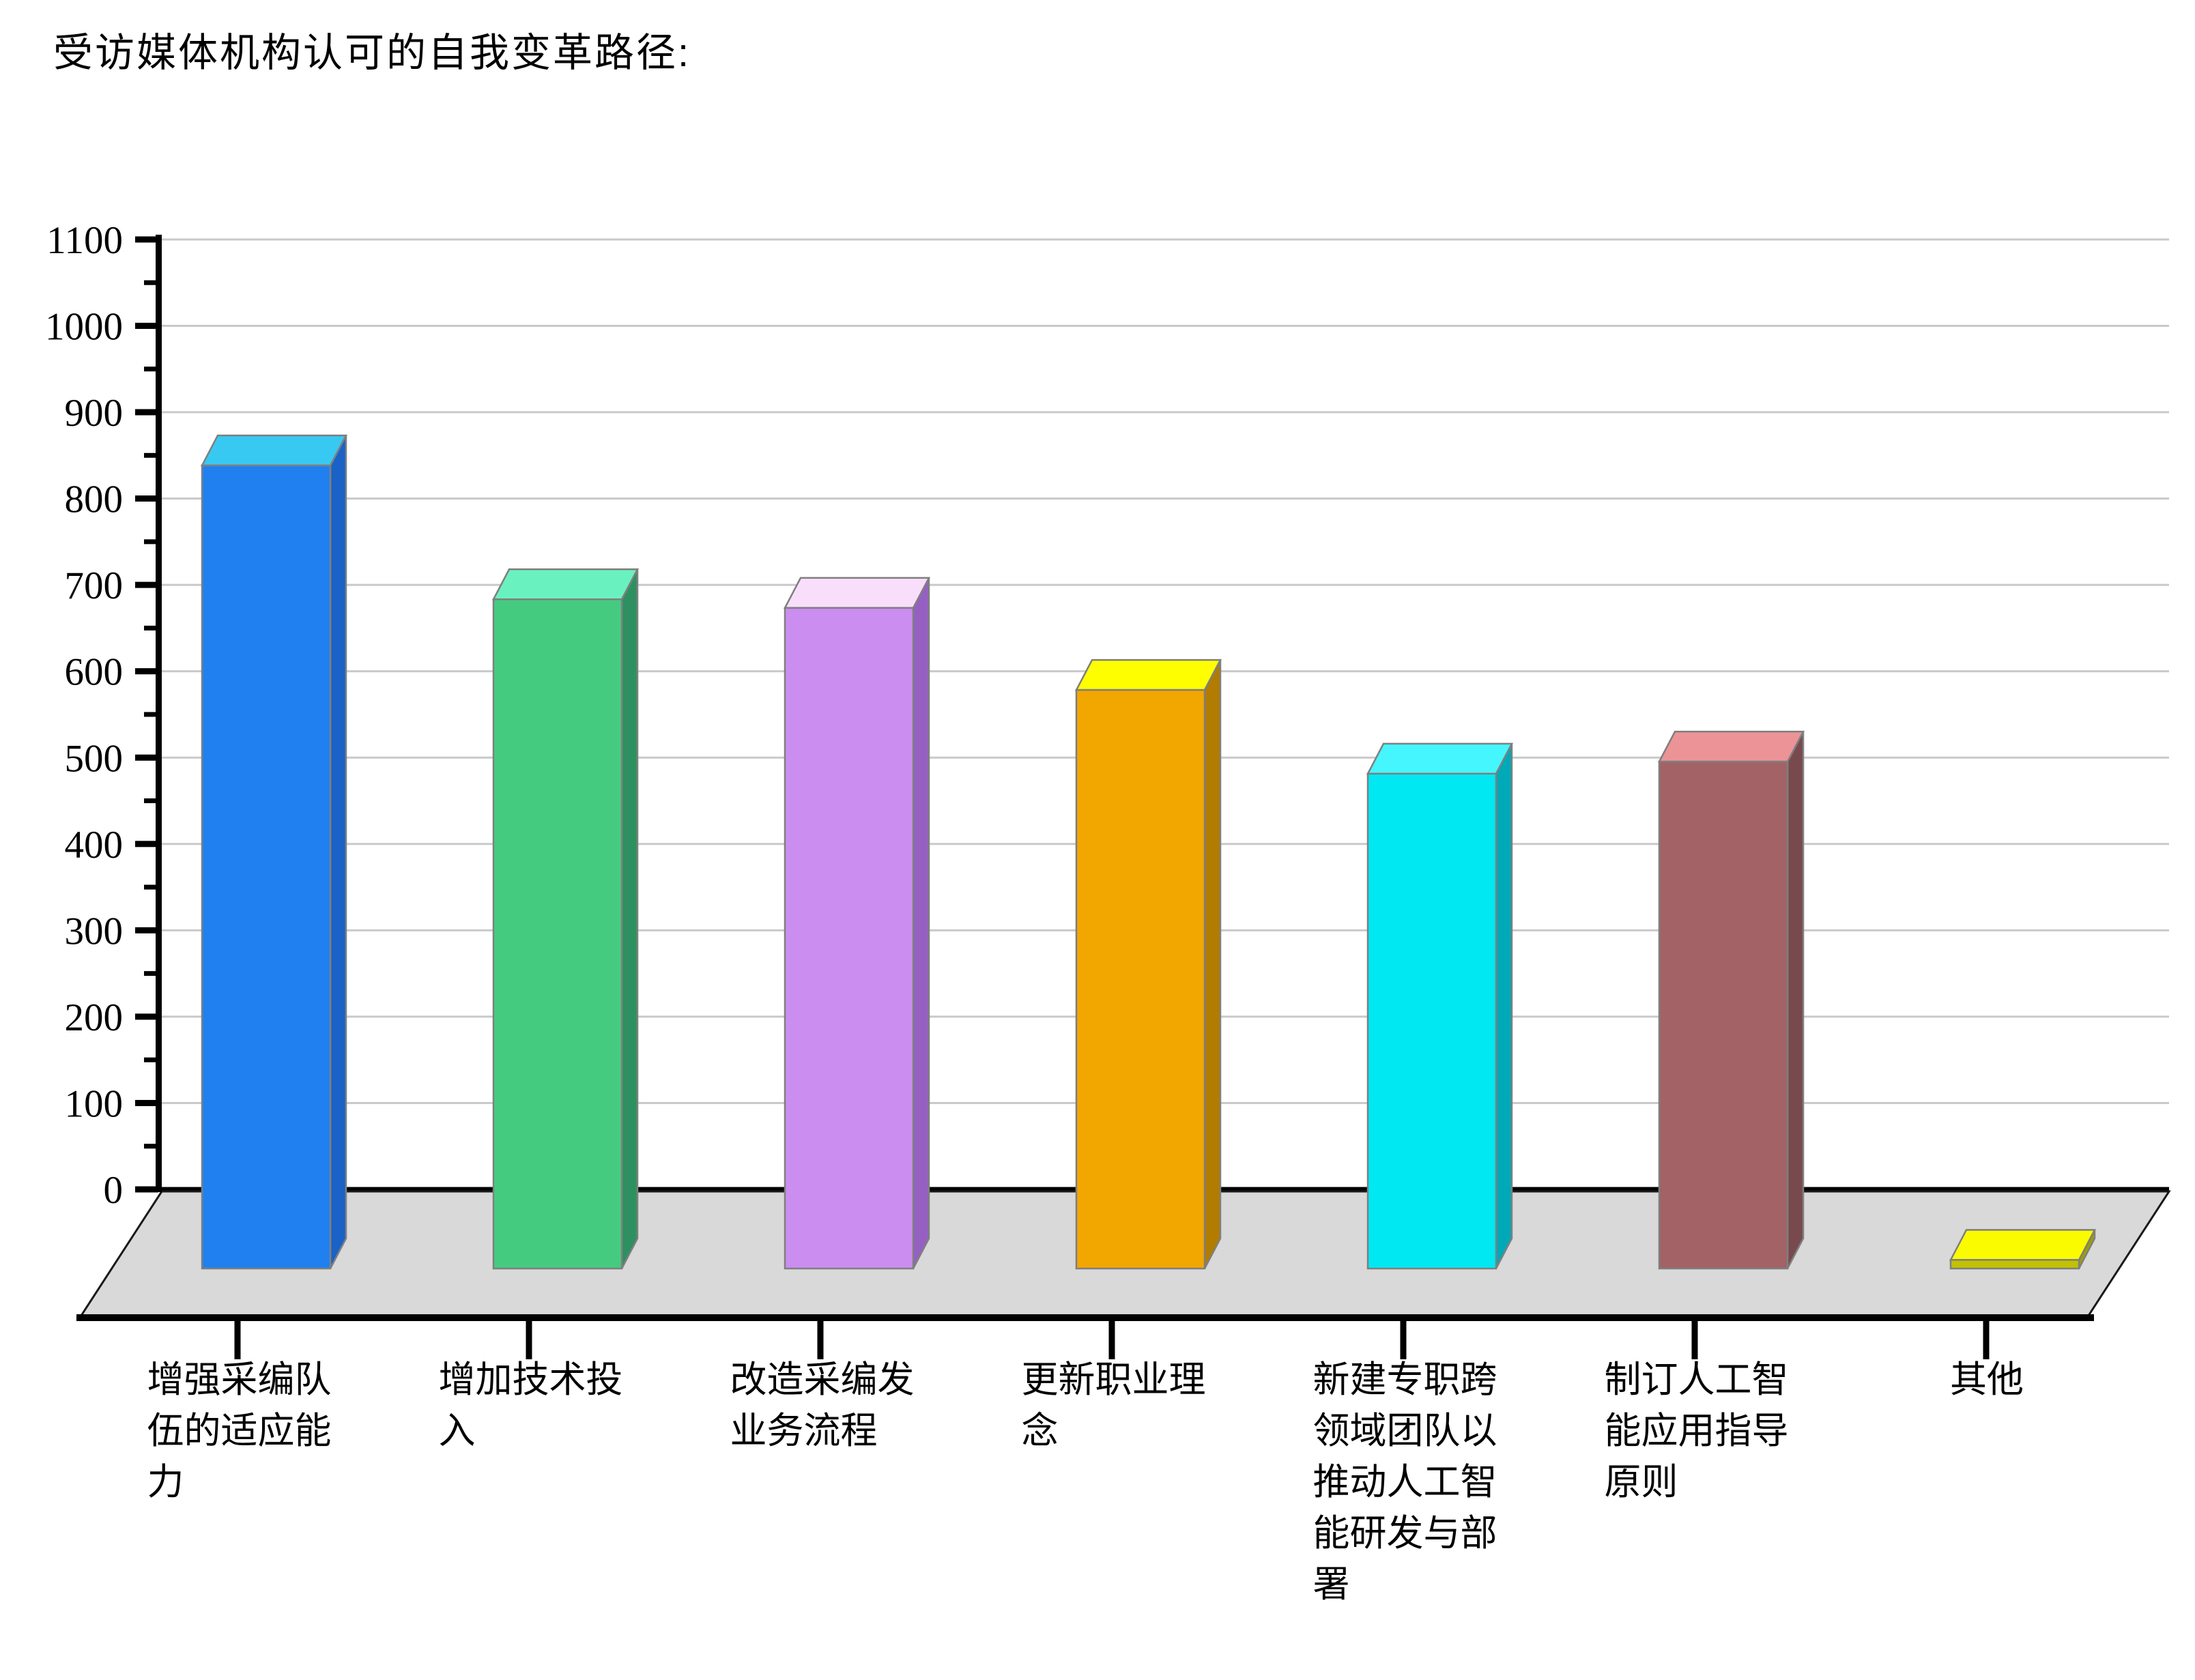 Image resolution: width=2195 pixels, height=1680 pixels. What do you see at coordinates (114, 1190) in the screenshot?
I see `y-tick-label: 0` at bounding box center [114, 1190].